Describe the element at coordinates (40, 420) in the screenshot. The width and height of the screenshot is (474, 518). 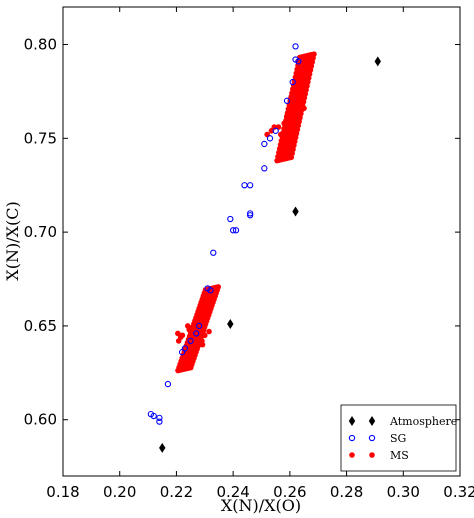
I see `y-tick-label: 0.60` at that location.